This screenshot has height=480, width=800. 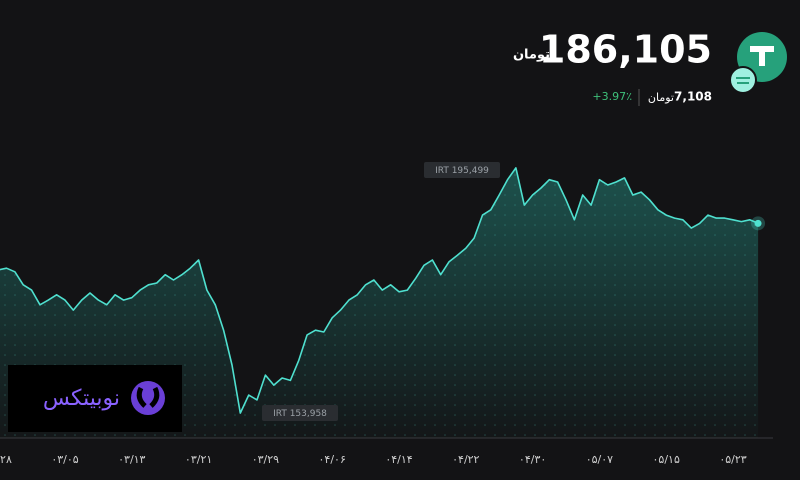 I want to click on tether-logo, so click(x=758, y=63).